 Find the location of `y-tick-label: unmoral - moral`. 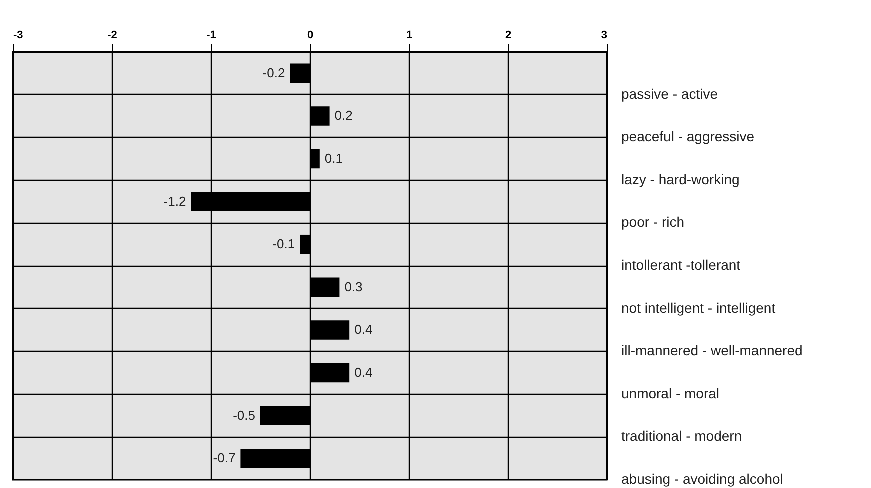

y-tick-label: unmoral - moral is located at coordinates (671, 393).